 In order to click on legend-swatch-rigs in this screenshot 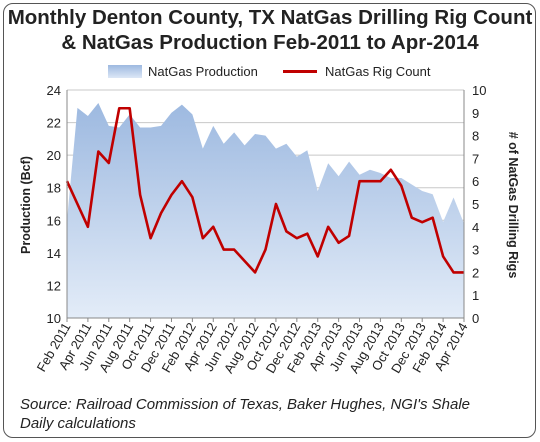, I will do `click(300, 71)`.